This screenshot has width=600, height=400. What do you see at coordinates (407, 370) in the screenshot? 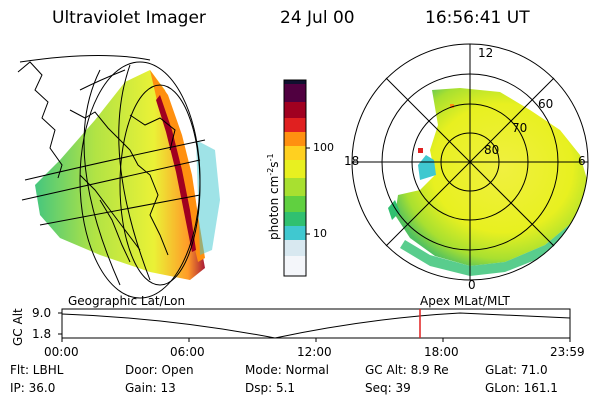
I see `info-gc-alt: GC Alt: 8.9 Re` at bounding box center [407, 370].